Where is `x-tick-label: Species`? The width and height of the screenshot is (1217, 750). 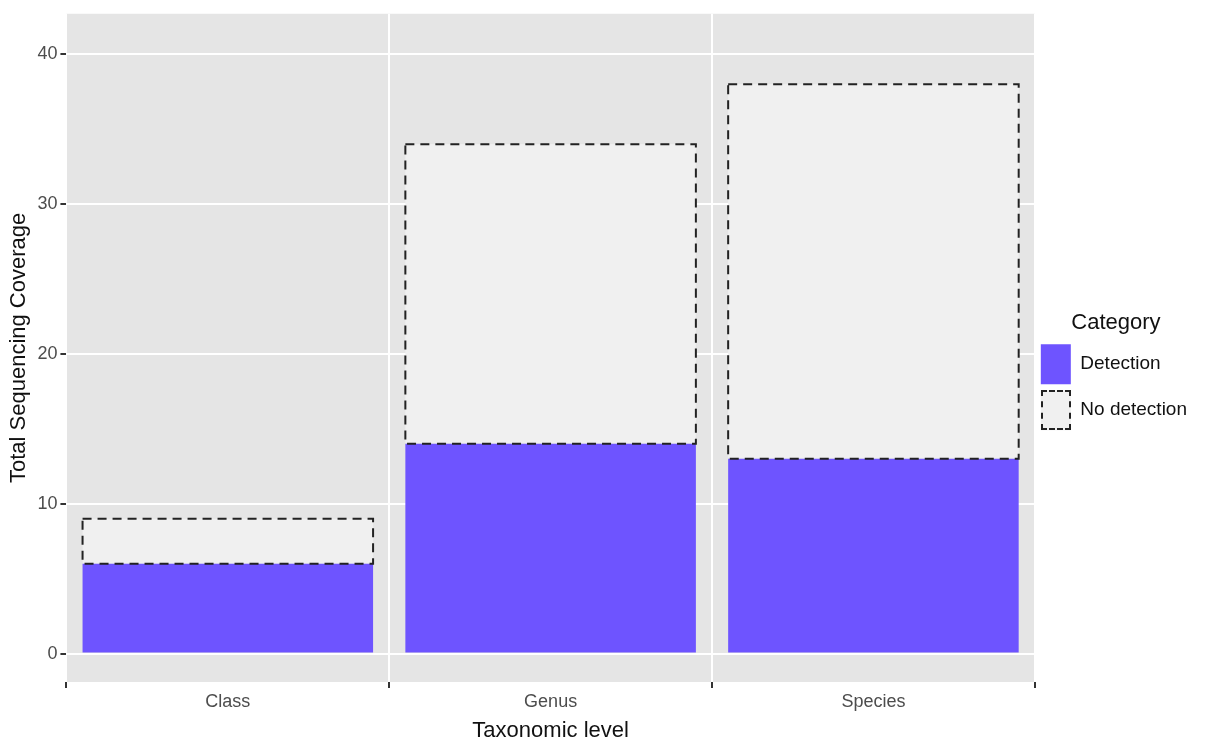
x-tick-label: Species is located at coordinates (873, 700).